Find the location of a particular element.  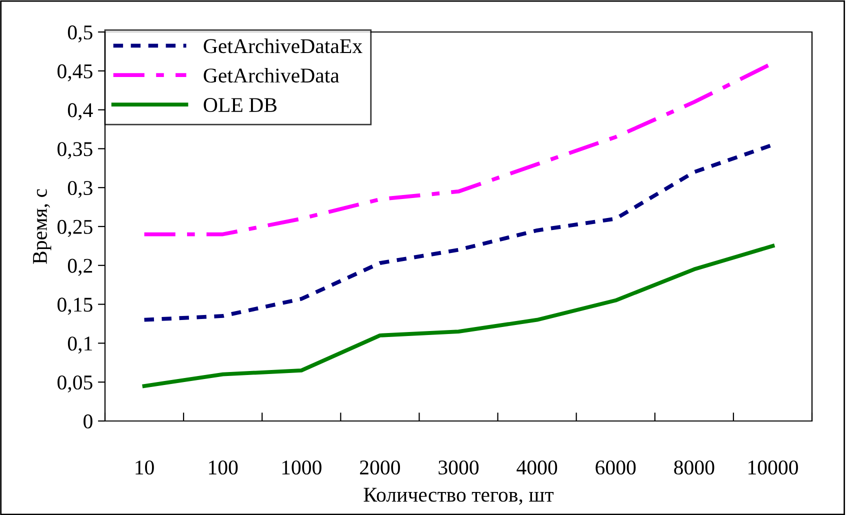

x-tick-label: 4000 is located at coordinates (537, 467).